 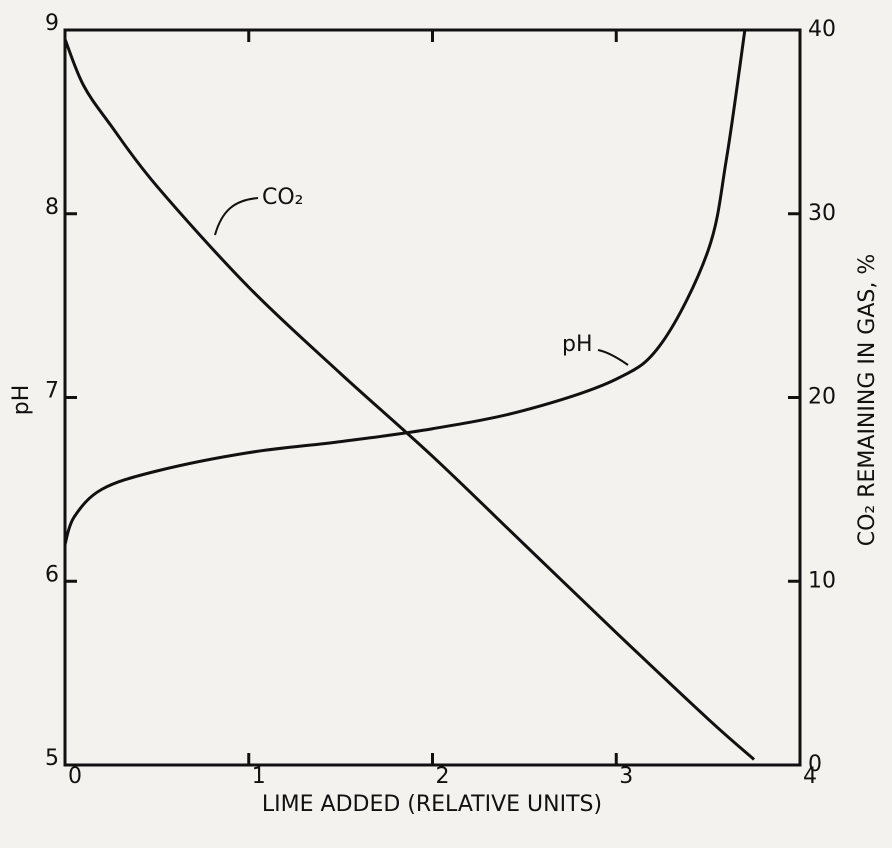 What do you see at coordinates (259, 776) in the screenshot?
I see `x-tick-label: 1` at bounding box center [259, 776].